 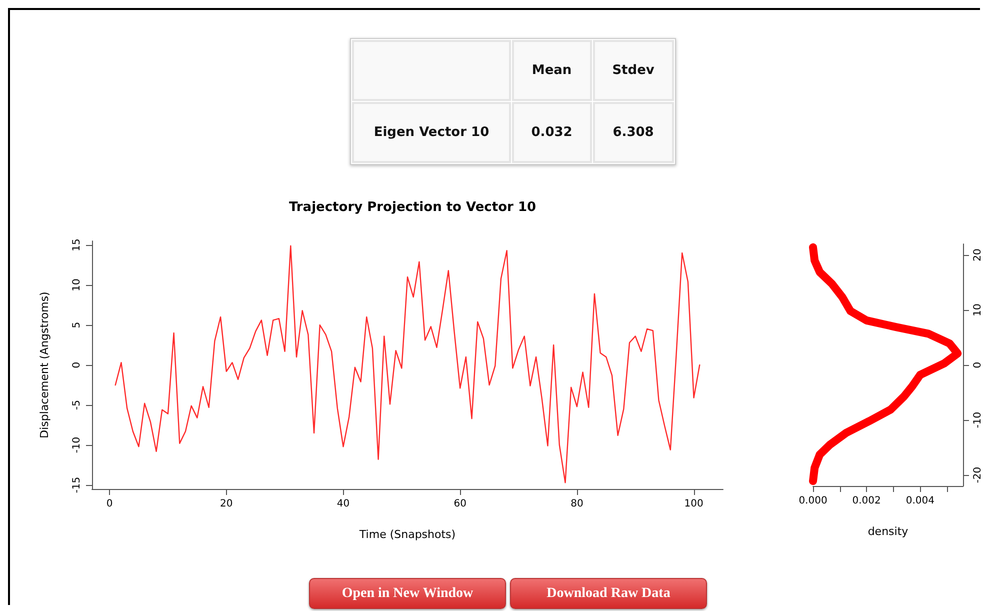 I want to click on text: Mean, so click(x=552, y=70).